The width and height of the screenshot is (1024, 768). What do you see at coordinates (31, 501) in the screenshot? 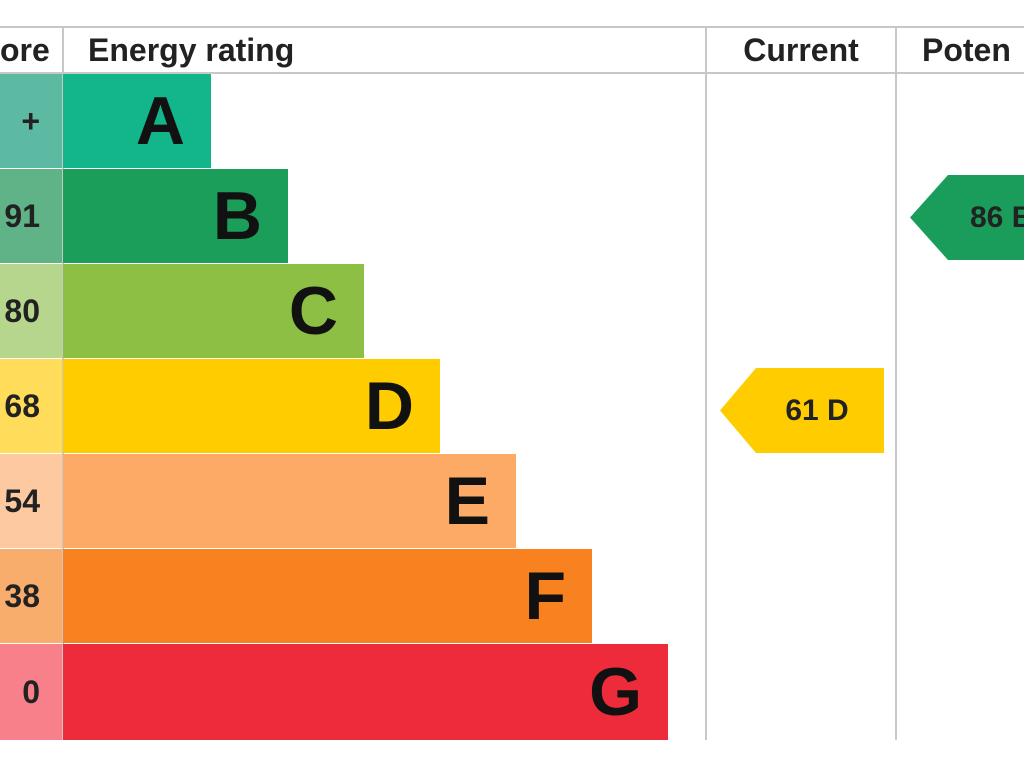
I see `score-range: 54` at bounding box center [31, 501].